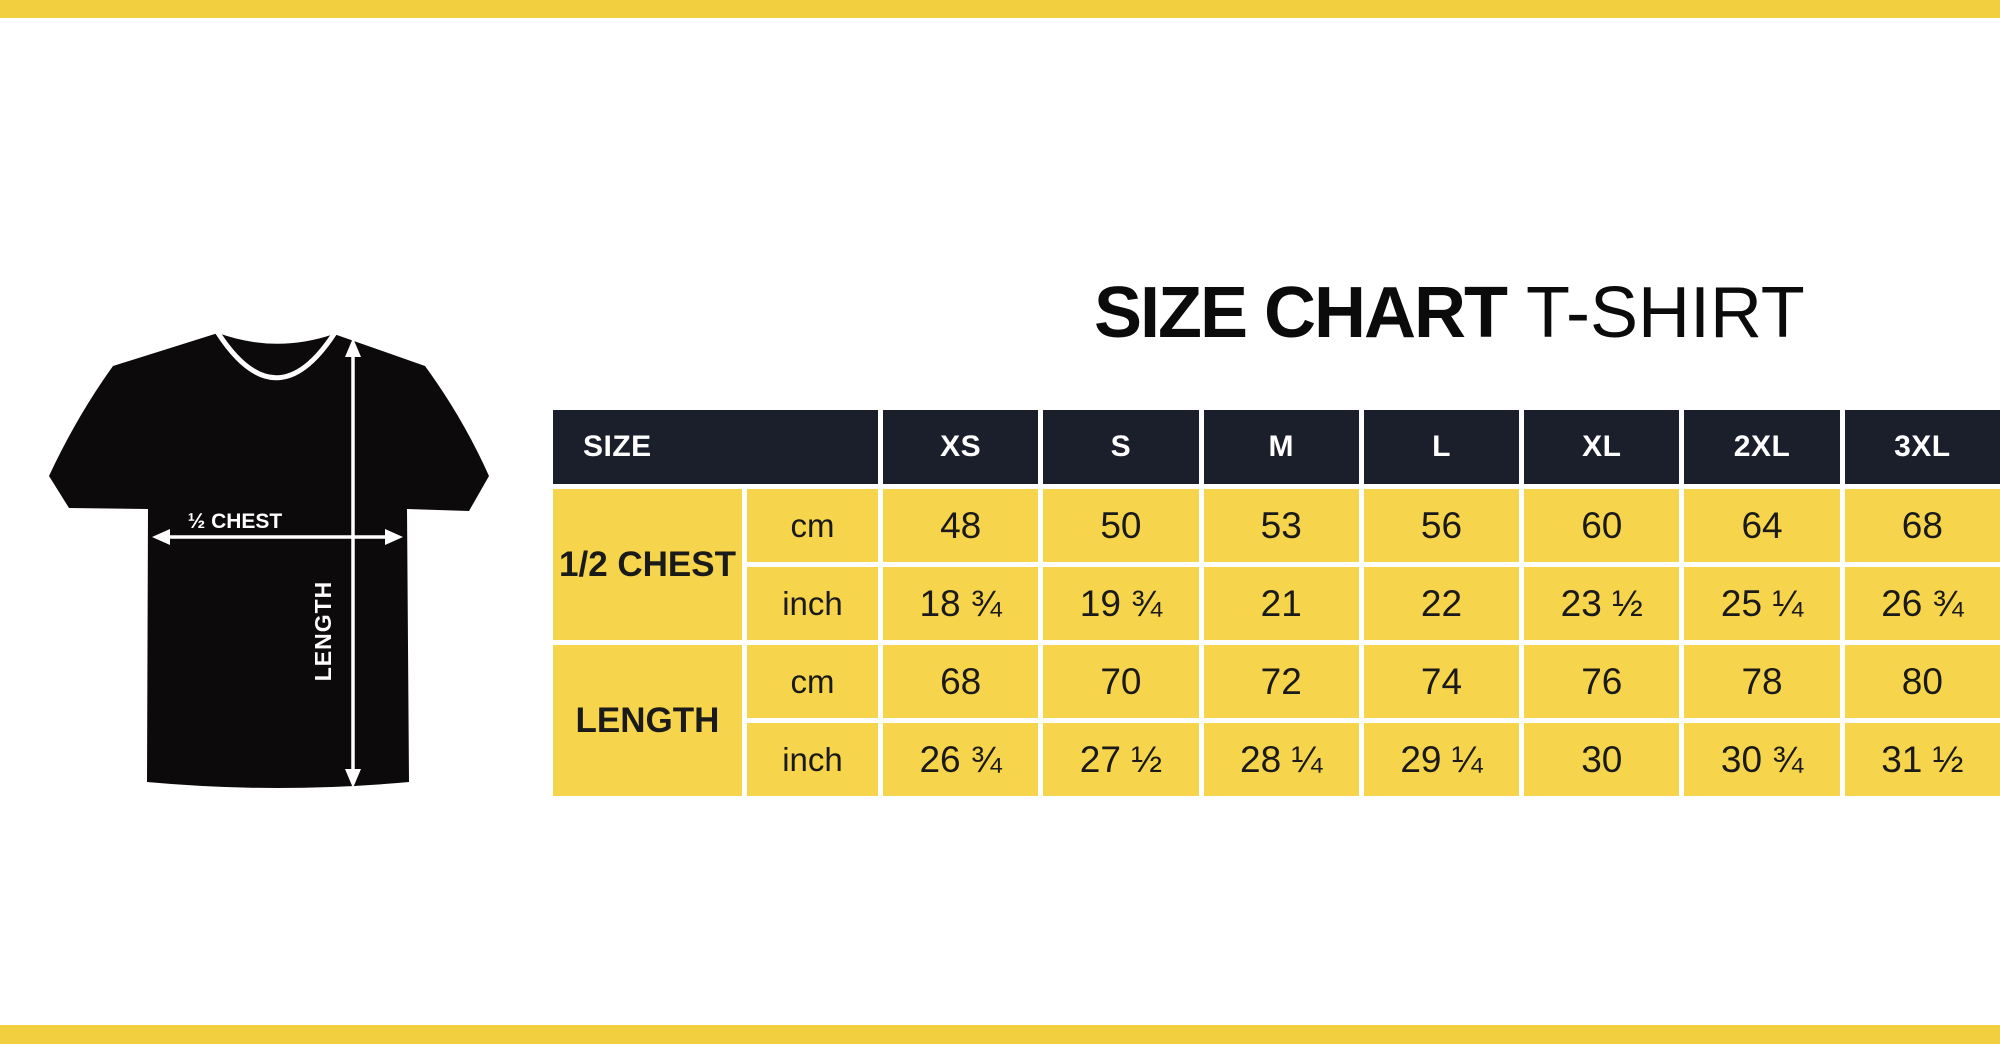 The width and height of the screenshot is (2000, 1044). I want to click on table-value-cell: 74, so click(1441, 681).